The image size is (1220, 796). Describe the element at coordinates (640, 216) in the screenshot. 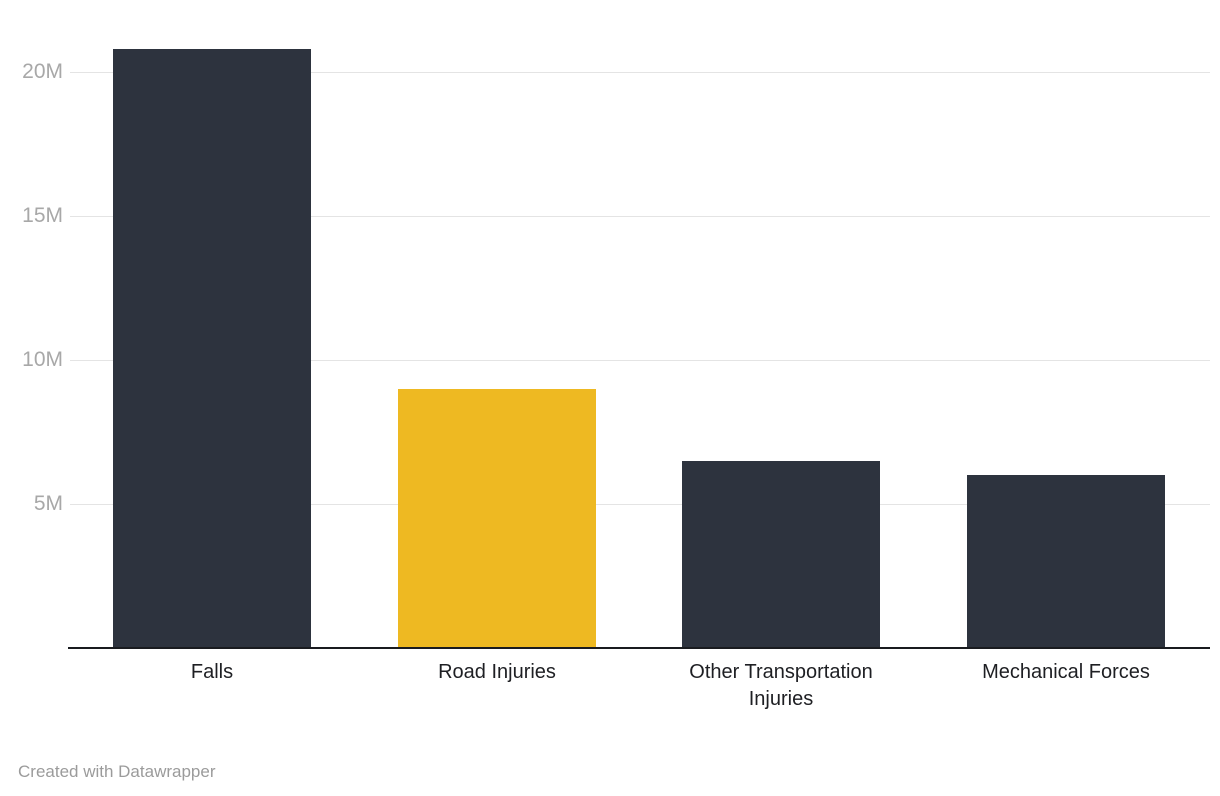

I see `gridline-15m` at that location.